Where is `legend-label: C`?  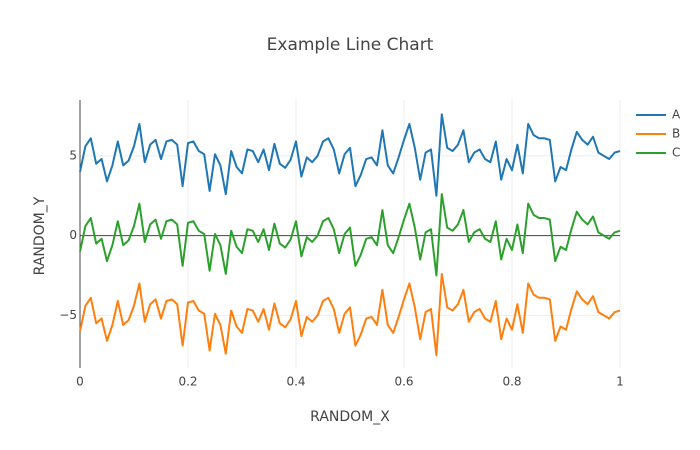 legend-label: C is located at coordinates (676, 153).